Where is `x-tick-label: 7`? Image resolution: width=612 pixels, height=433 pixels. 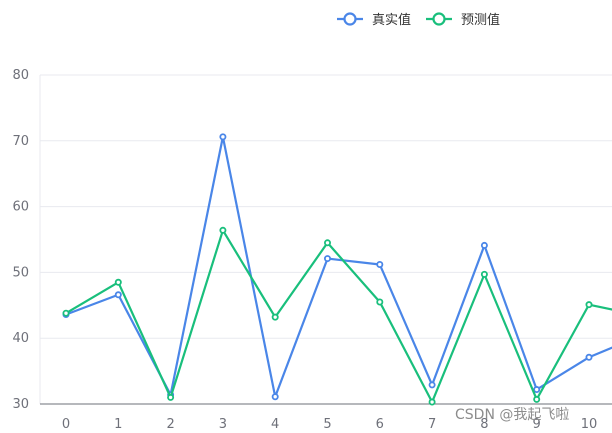 x-tick-label: 7 is located at coordinates (432, 424).